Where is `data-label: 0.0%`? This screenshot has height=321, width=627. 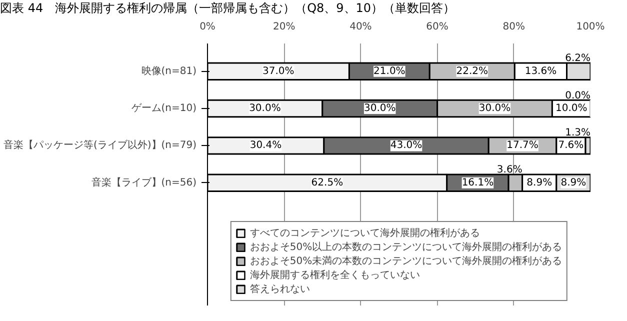 data-label: 0.0% is located at coordinates (577, 96).